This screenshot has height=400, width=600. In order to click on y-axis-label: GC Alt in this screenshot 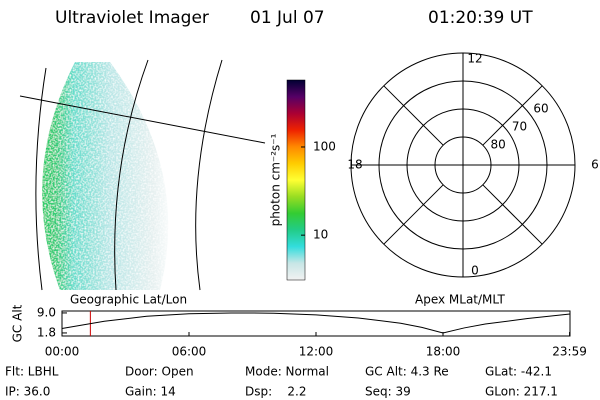, I will do `click(18, 323)`.